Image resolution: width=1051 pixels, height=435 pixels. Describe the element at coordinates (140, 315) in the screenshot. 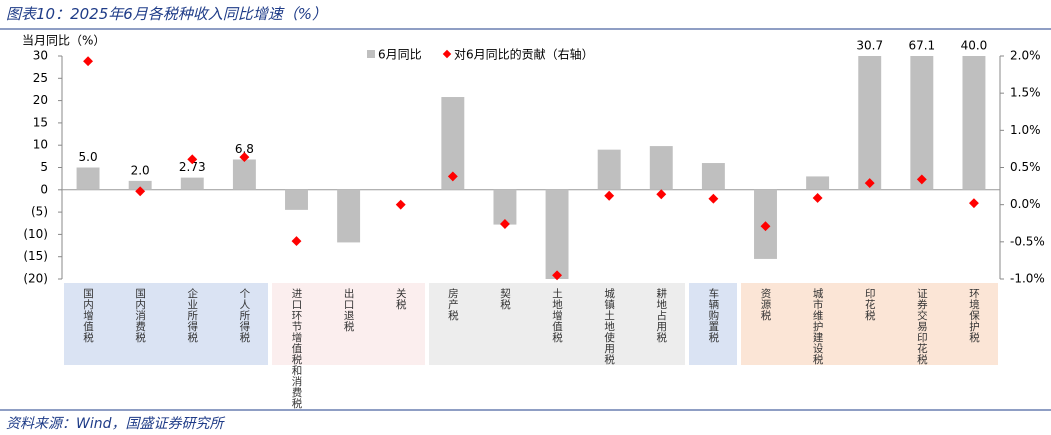

I see `x-tick-label: 国内消费税` at that location.